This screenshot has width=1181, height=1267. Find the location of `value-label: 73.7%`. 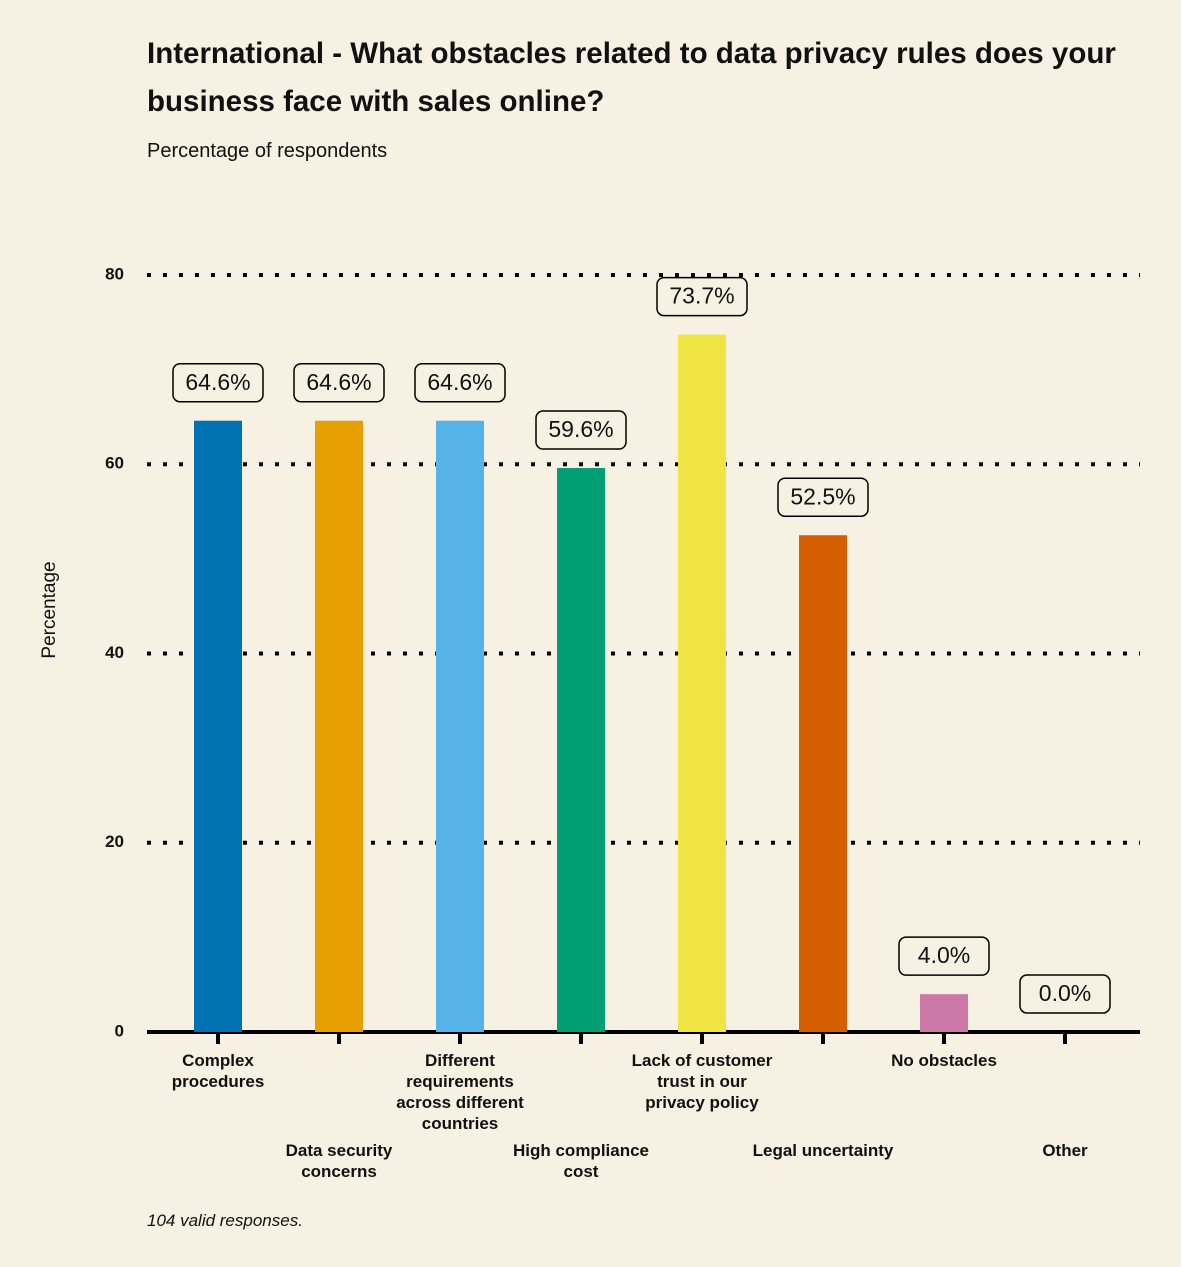

value-label: 73.7% is located at coordinates (701, 296).